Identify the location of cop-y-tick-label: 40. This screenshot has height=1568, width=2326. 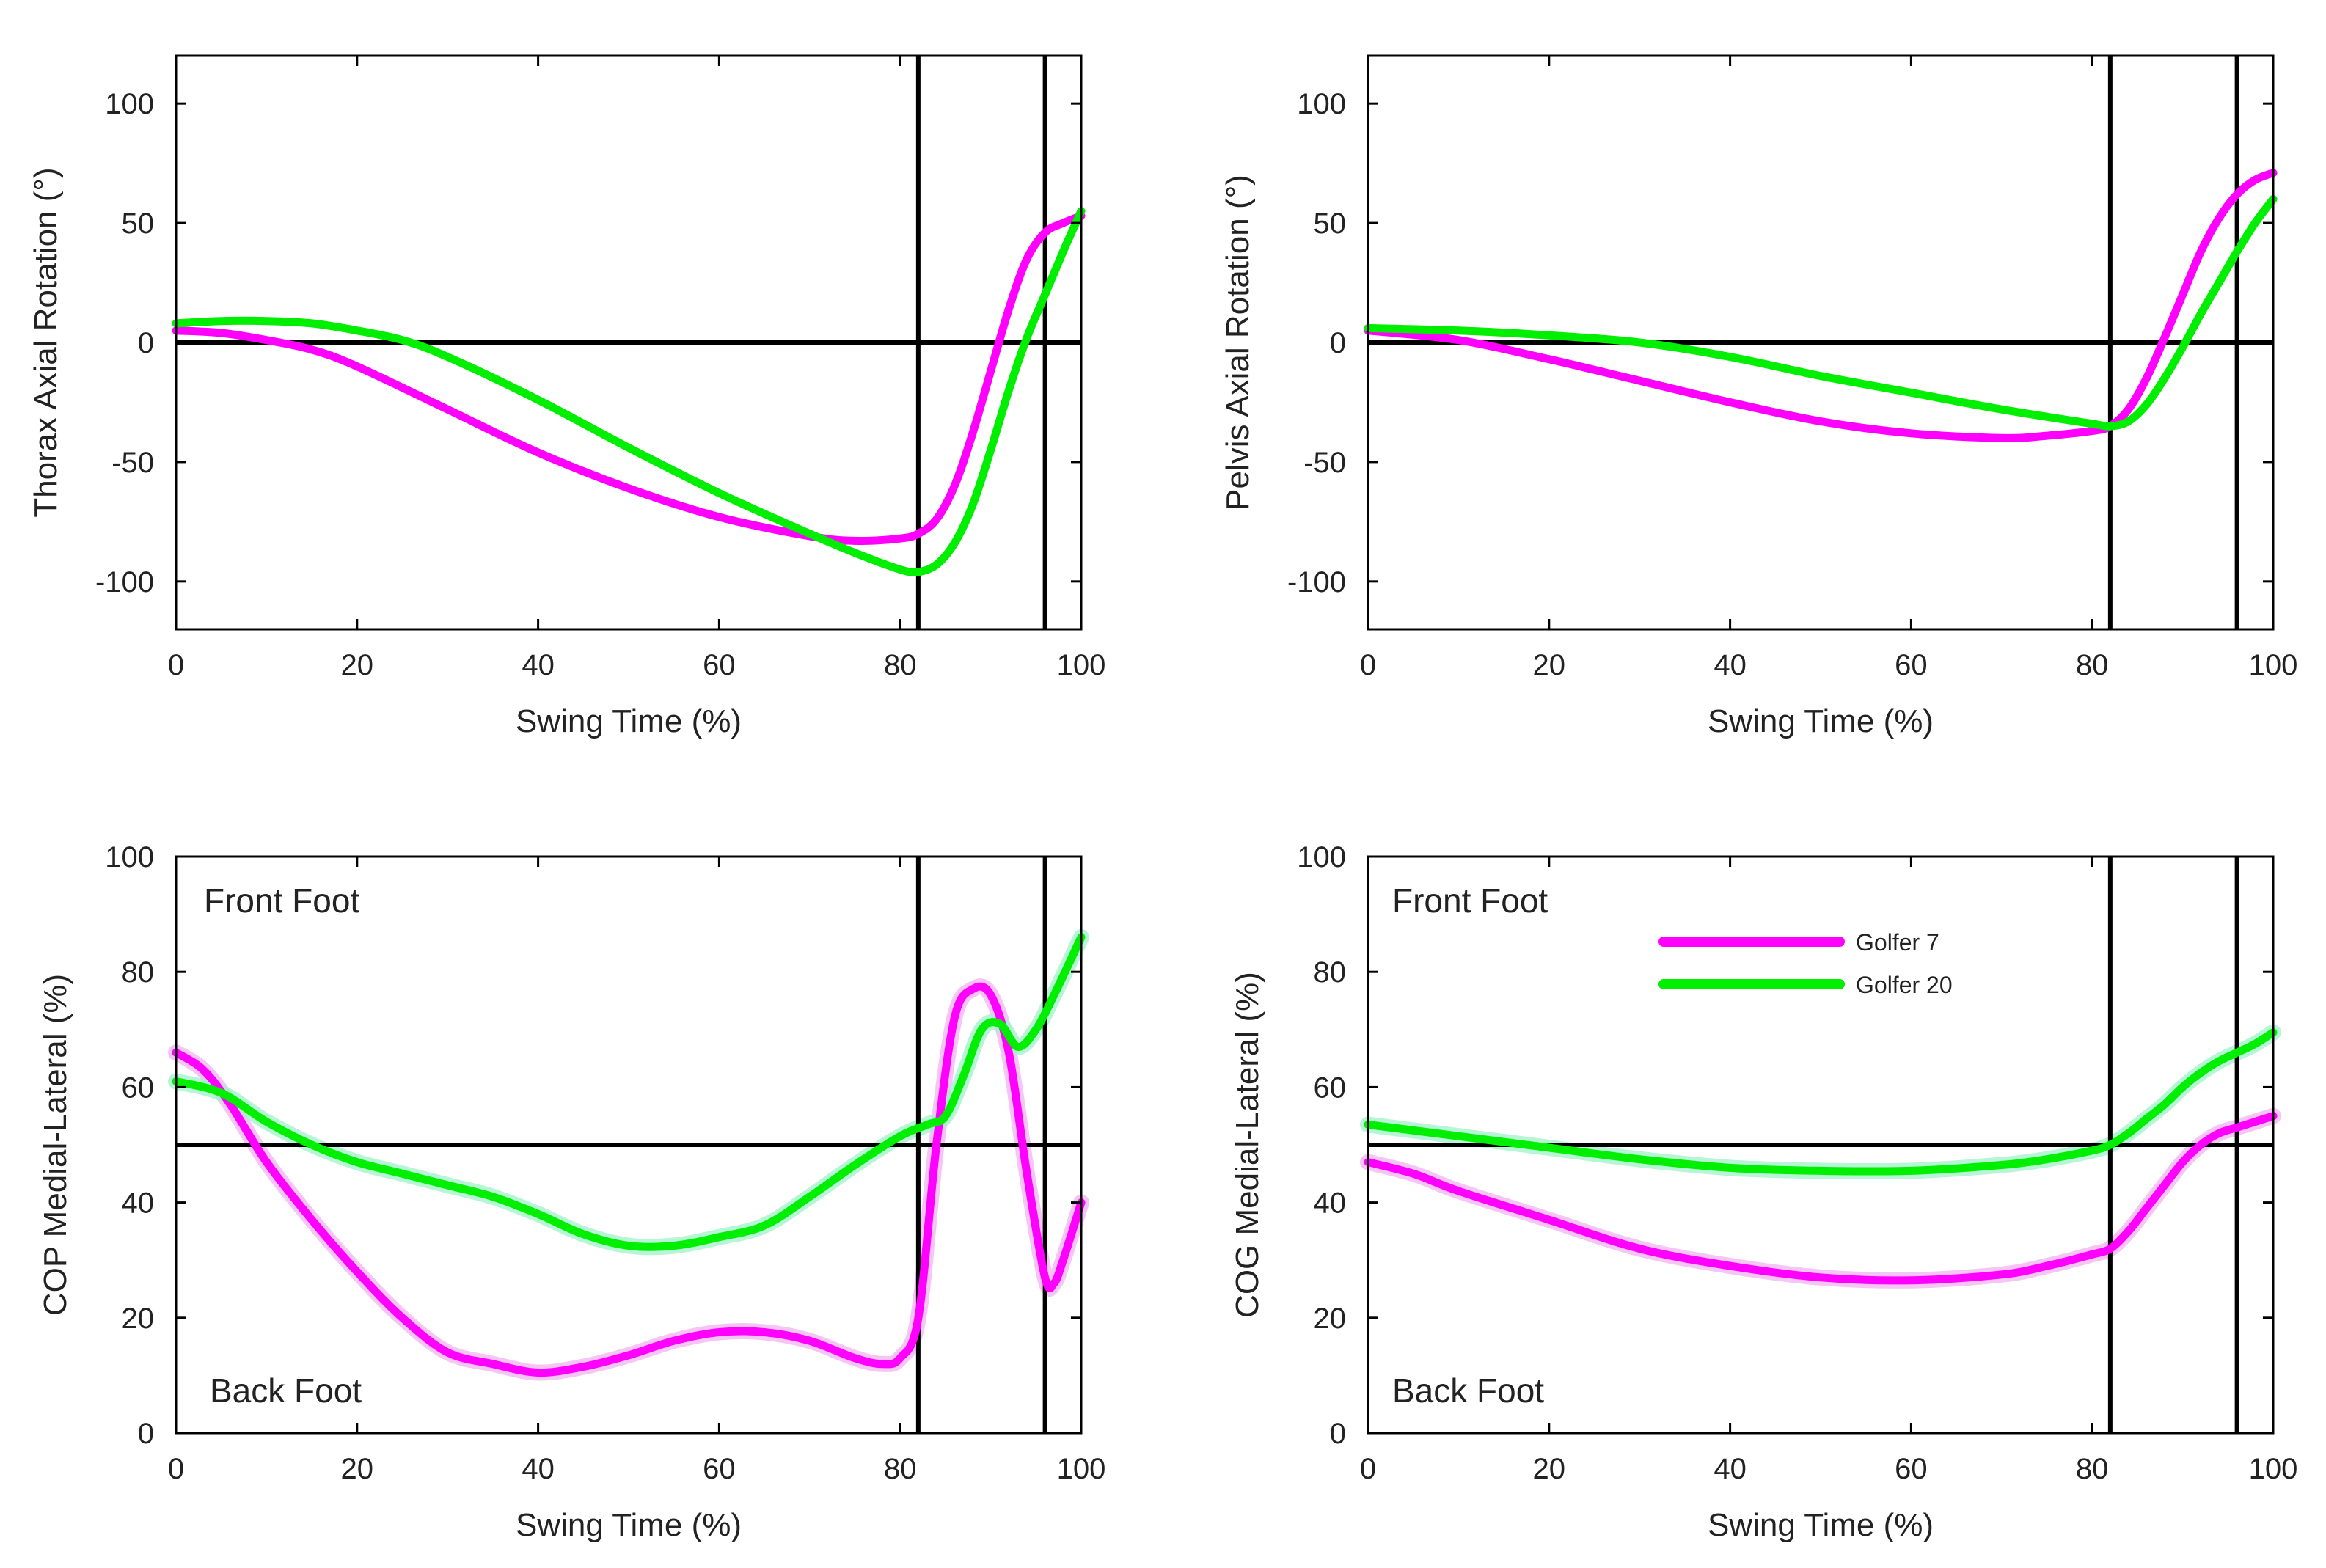
(138, 1203).